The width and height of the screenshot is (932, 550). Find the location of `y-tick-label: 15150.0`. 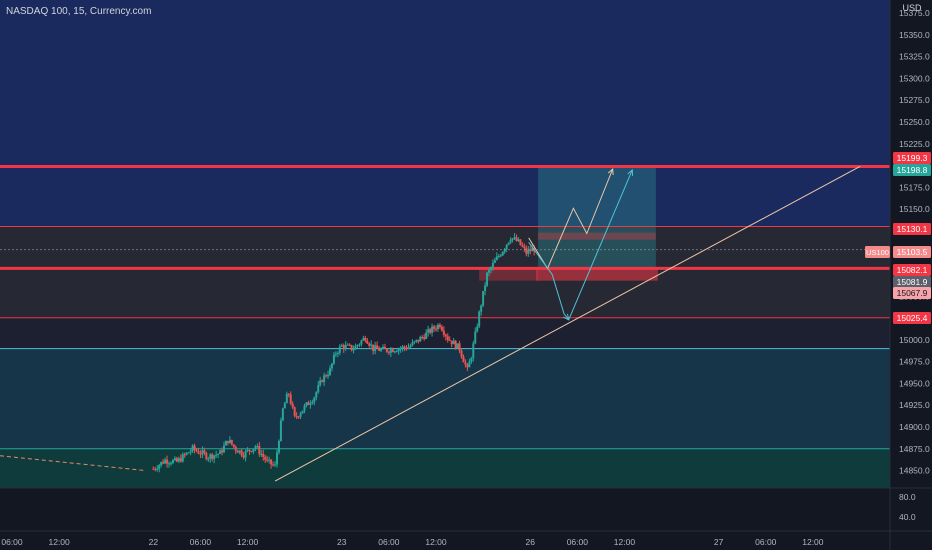

y-tick-label: 15150.0 is located at coordinates (914, 209).